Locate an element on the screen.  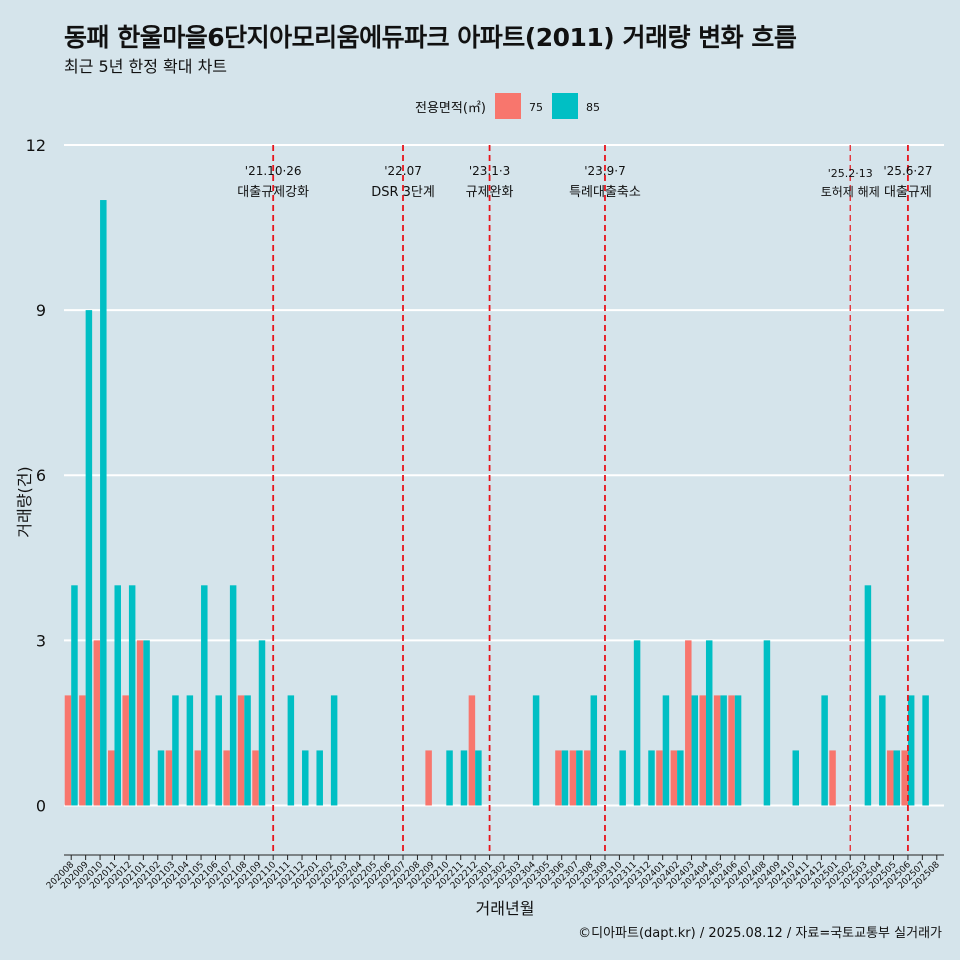
legend-title: 전용면적(㎡) is located at coordinates (450, 108).